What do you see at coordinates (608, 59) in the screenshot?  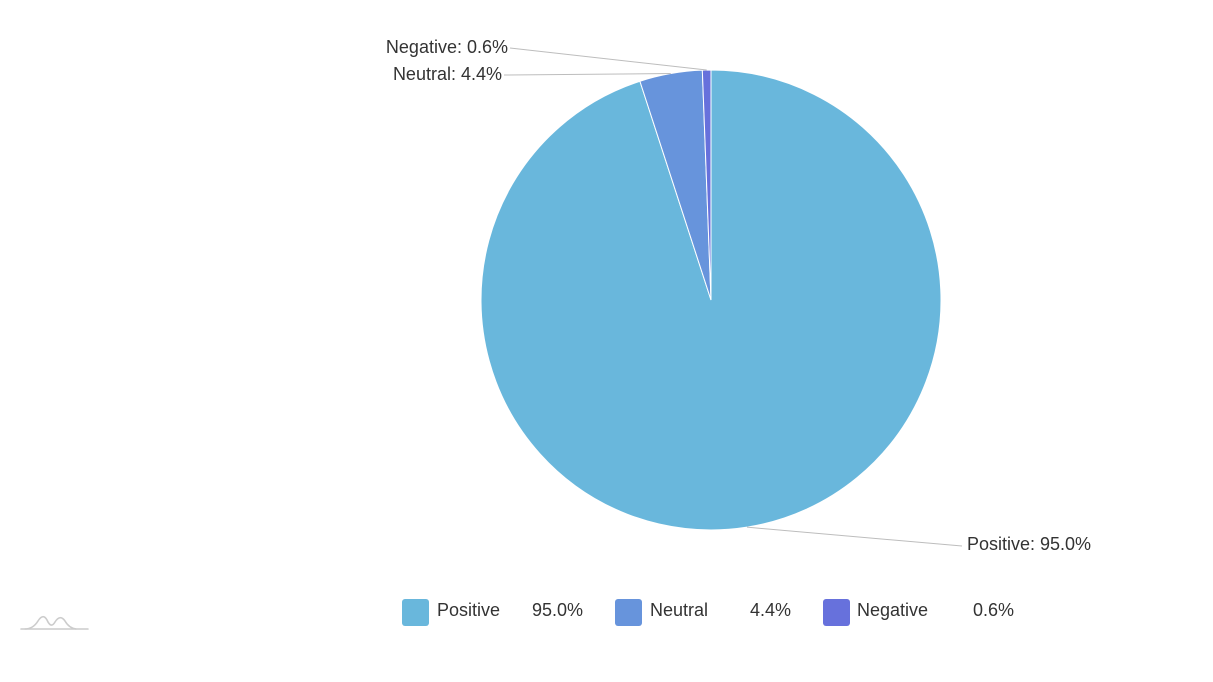 I see `leader-line-negative` at bounding box center [608, 59].